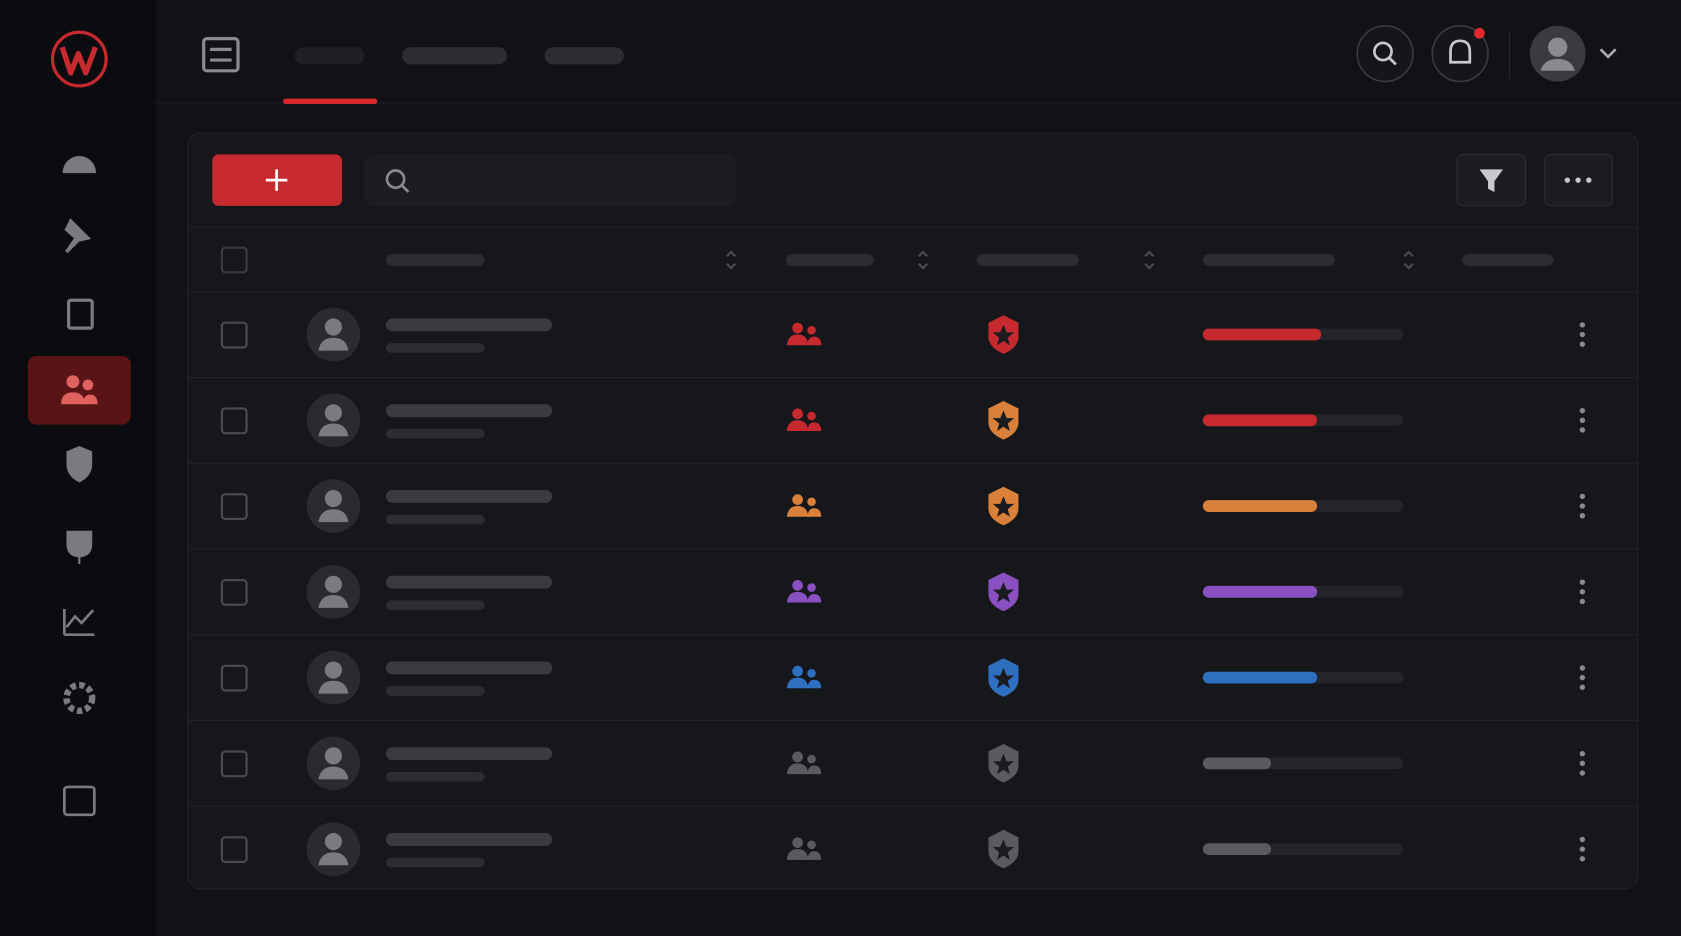  Describe the element at coordinates (79, 390) in the screenshot. I see `active-nav-item` at that location.